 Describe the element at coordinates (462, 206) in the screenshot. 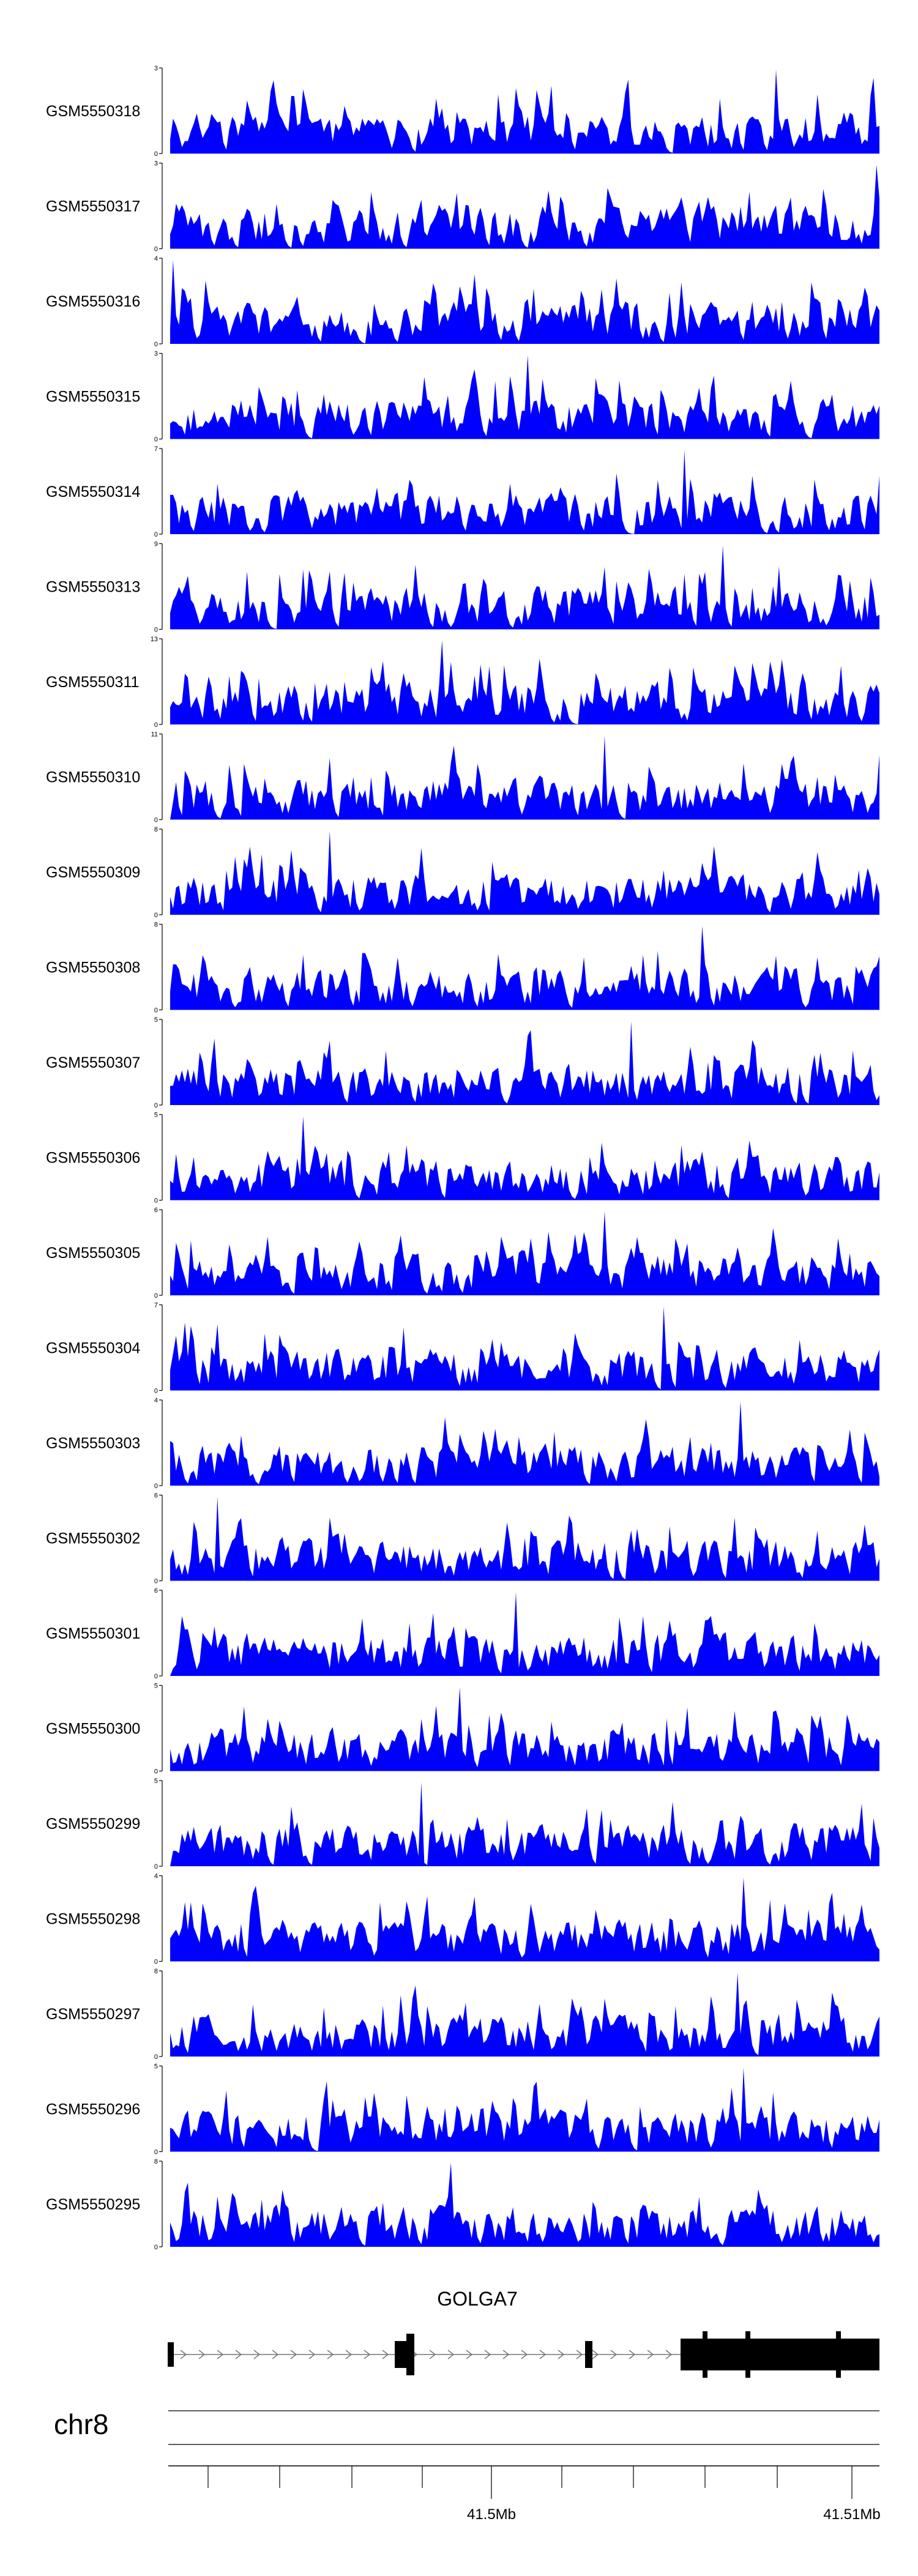

I see `track-GSM5550317: GSM5550317 3 0` at that location.